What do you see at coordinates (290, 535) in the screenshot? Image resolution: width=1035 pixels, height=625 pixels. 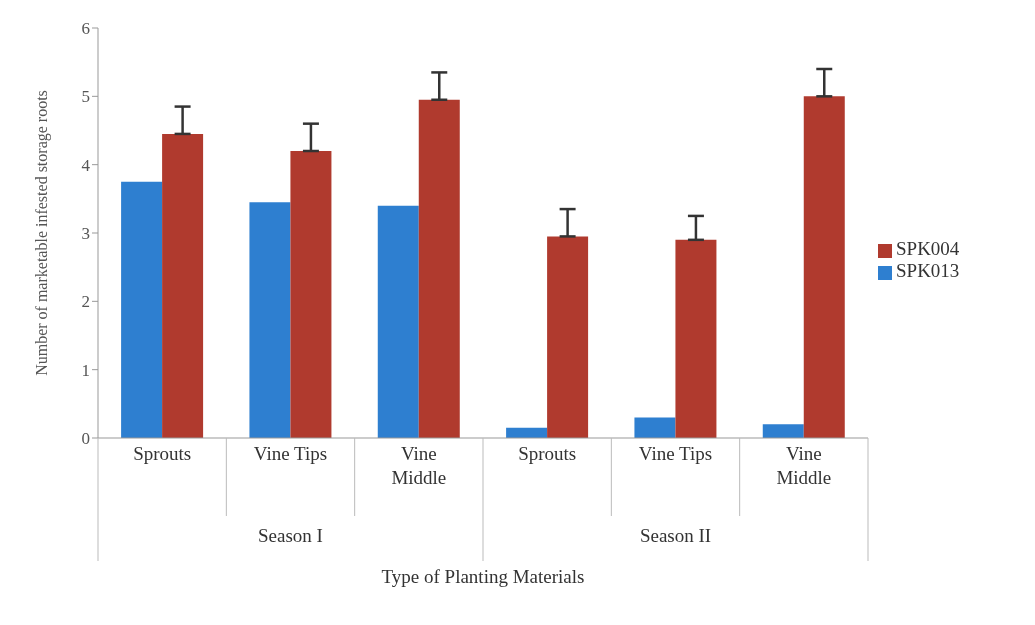 I see `text: Season I` at bounding box center [290, 535].